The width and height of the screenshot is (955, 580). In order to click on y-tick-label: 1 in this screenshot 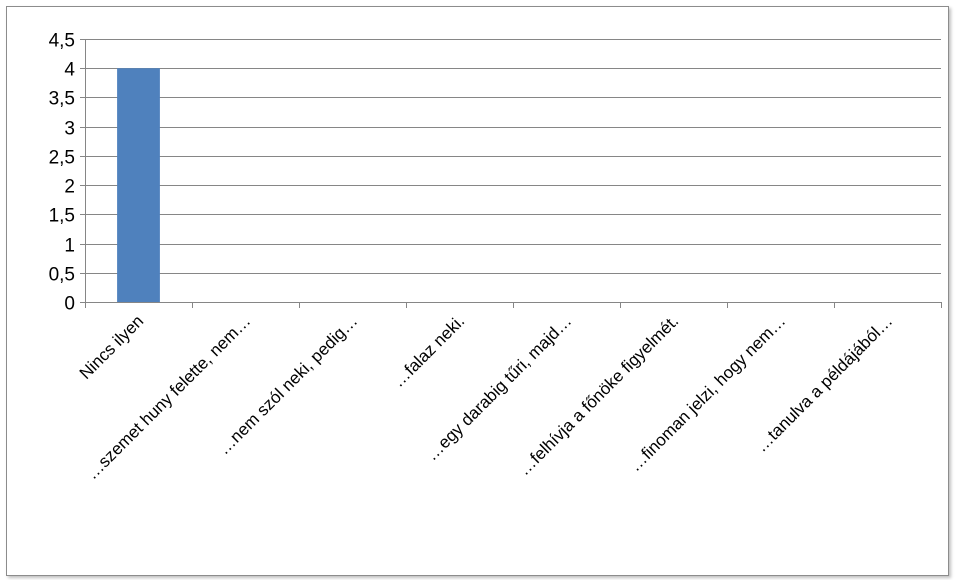, I will do `click(69, 246)`.